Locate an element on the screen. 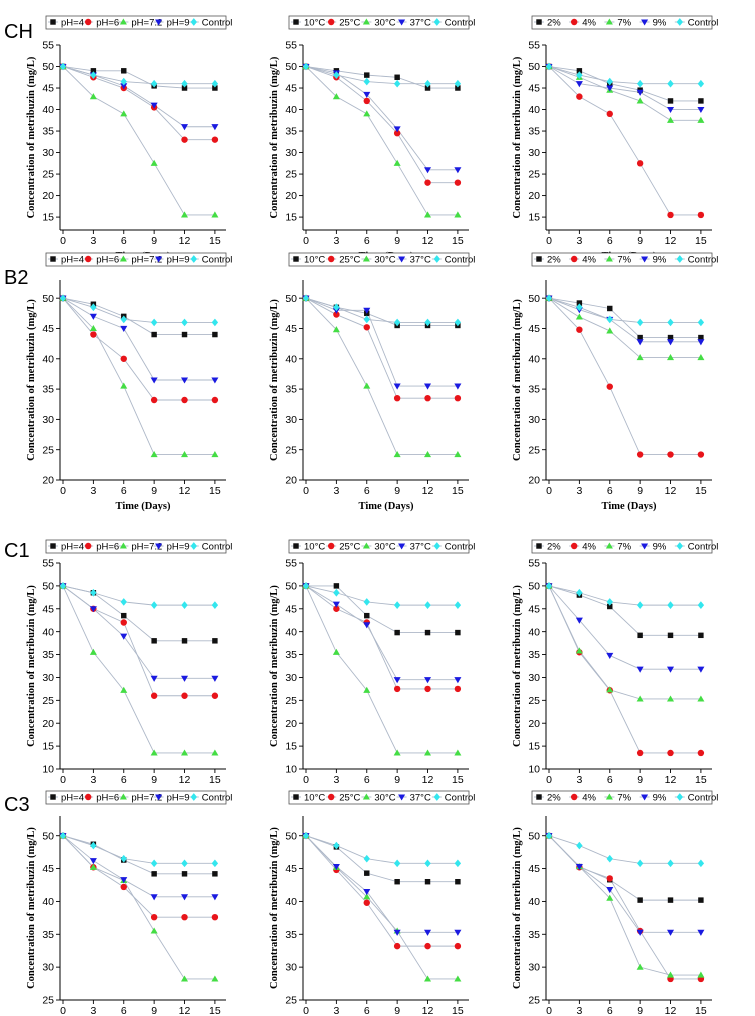 This screenshot has width=755, height=1016. x-tick-label: 15 is located at coordinates (458, 780).